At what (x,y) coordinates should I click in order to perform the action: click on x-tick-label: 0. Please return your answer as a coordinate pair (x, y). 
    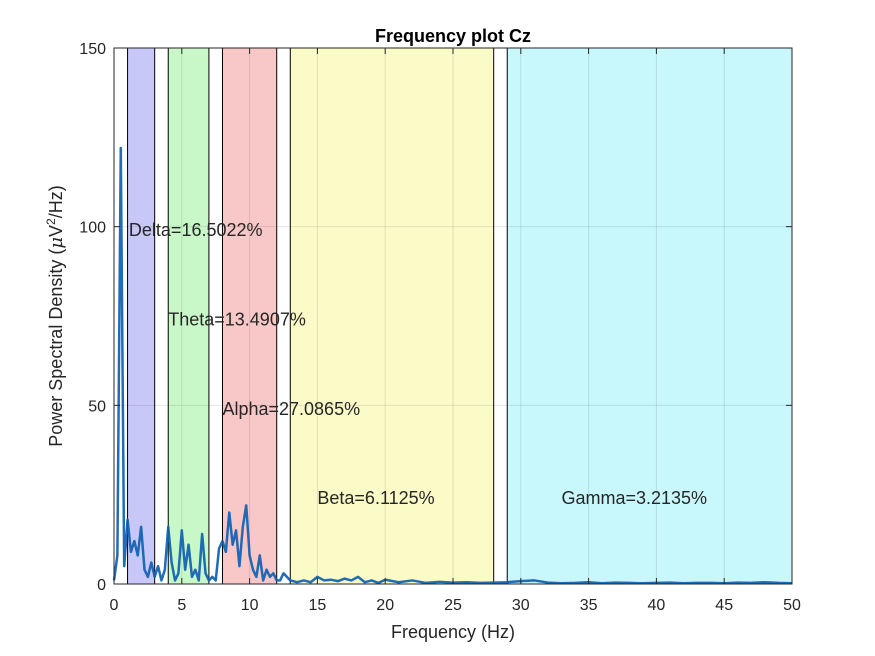
    Looking at the image, I should click on (114, 605).